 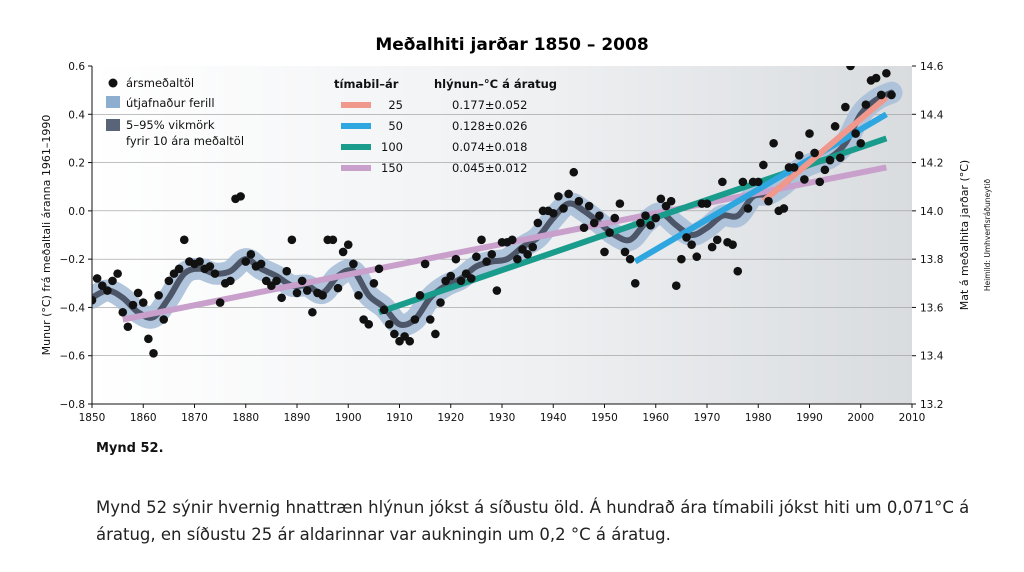 I want to click on x-tick-label: 1960, so click(x=655, y=418).